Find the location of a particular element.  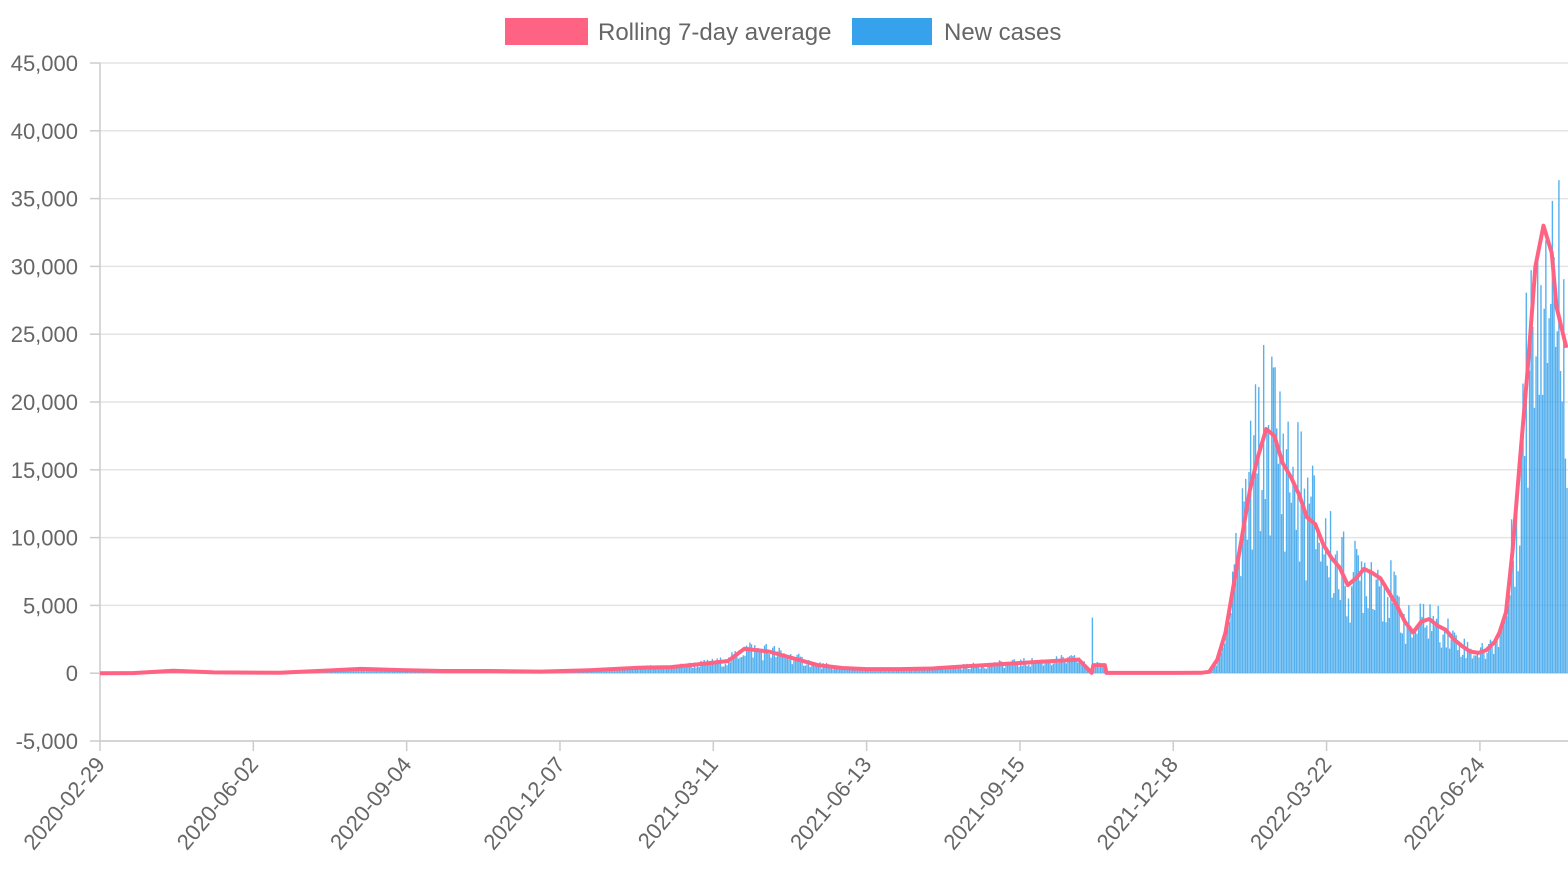

legend: Rolling 7-day average New cases is located at coordinates (783, 32).